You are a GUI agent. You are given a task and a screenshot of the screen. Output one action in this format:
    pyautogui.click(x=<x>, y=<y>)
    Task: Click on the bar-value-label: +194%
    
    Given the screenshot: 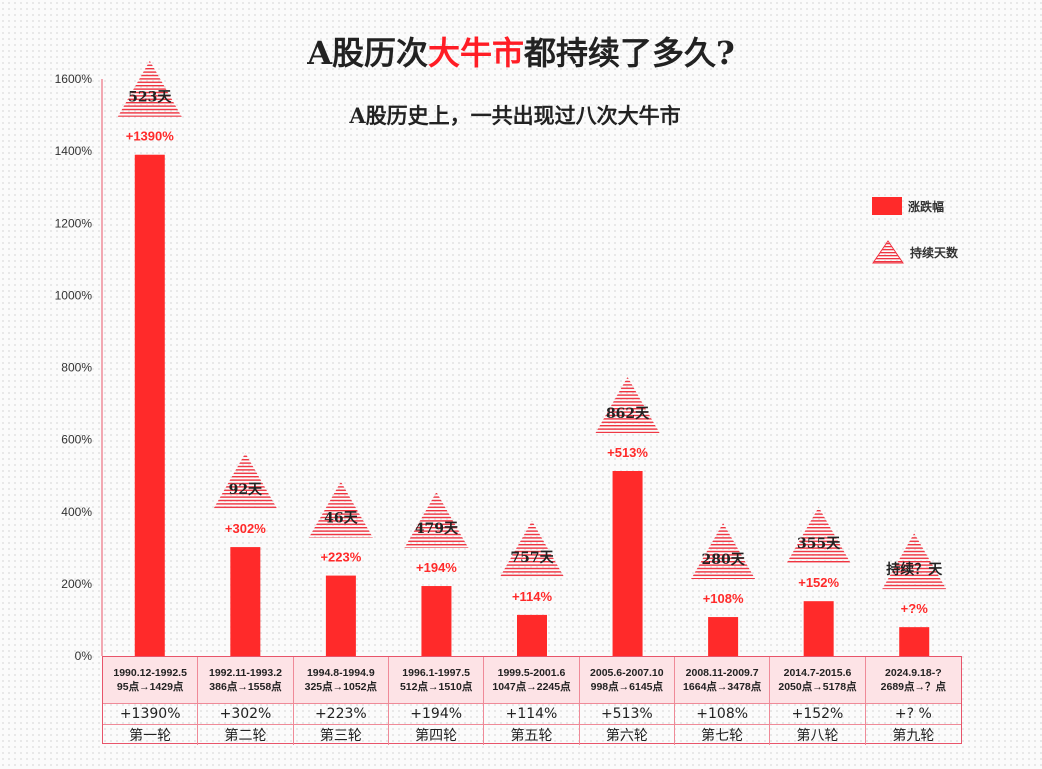 What is the action you would take?
    pyautogui.click(x=436, y=567)
    